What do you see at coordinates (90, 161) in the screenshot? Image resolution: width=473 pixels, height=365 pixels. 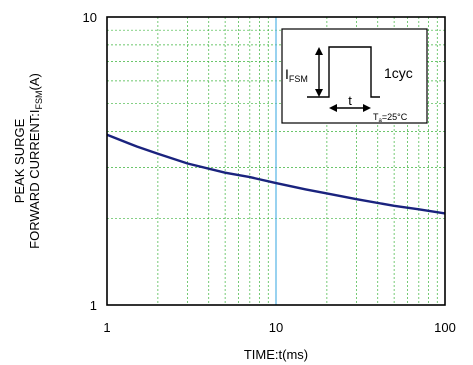 I see `y-tick-labels: 1 10` at bounding box center [90, 161].